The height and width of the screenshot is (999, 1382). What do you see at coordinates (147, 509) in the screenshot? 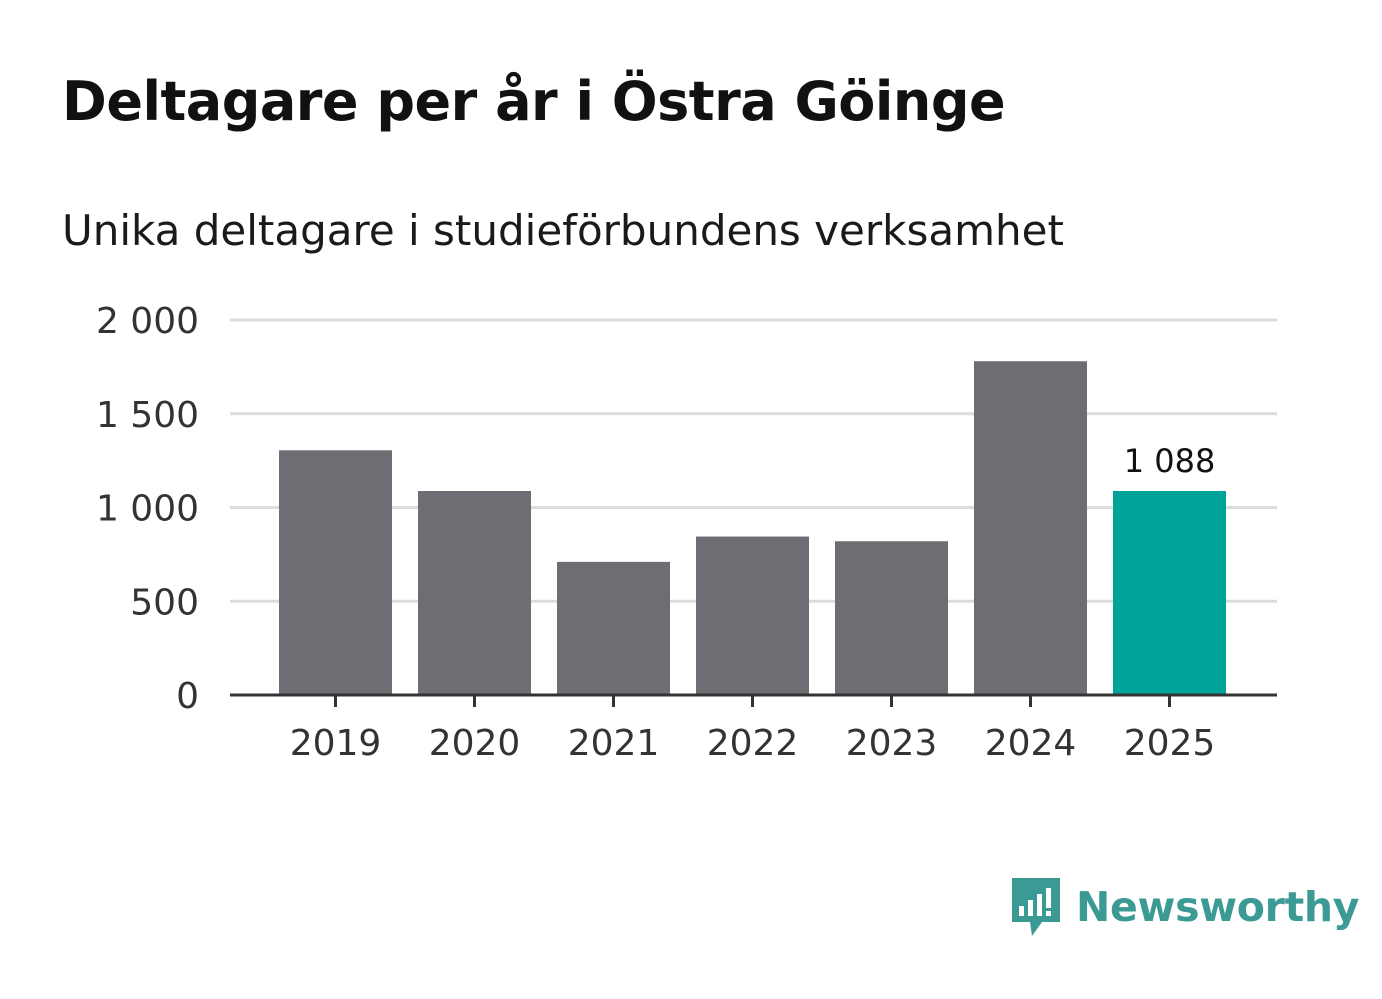
I see `y-tick-label: 1 000` at bounding box center [147, 509].